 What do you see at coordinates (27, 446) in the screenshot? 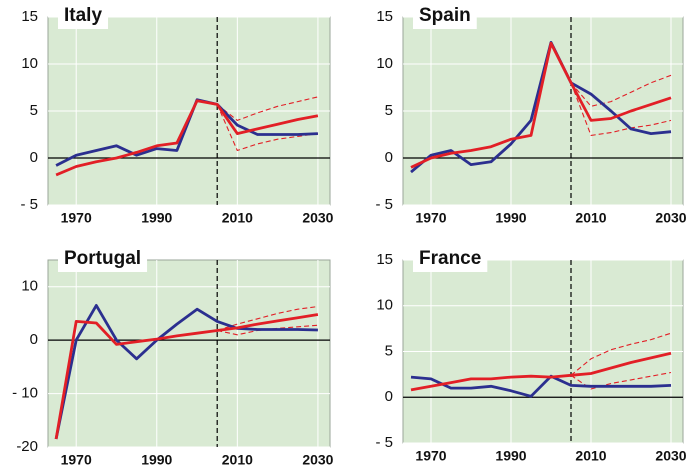
I see `y-tick-label: -20` at bounding box center [27, 446].